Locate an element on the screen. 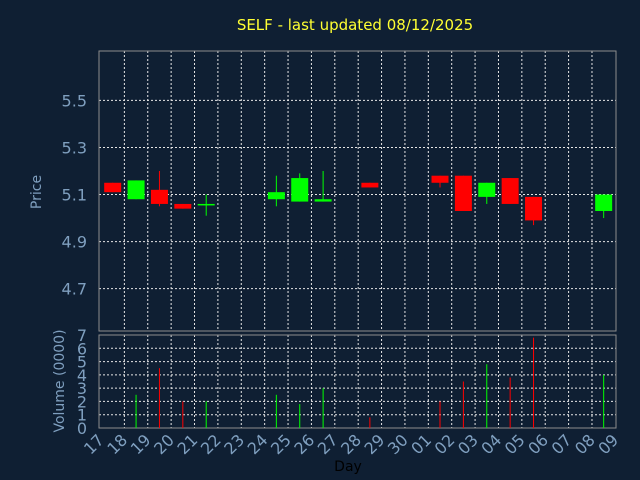  x-axis-label: Day is located at coordinates (348, 467).